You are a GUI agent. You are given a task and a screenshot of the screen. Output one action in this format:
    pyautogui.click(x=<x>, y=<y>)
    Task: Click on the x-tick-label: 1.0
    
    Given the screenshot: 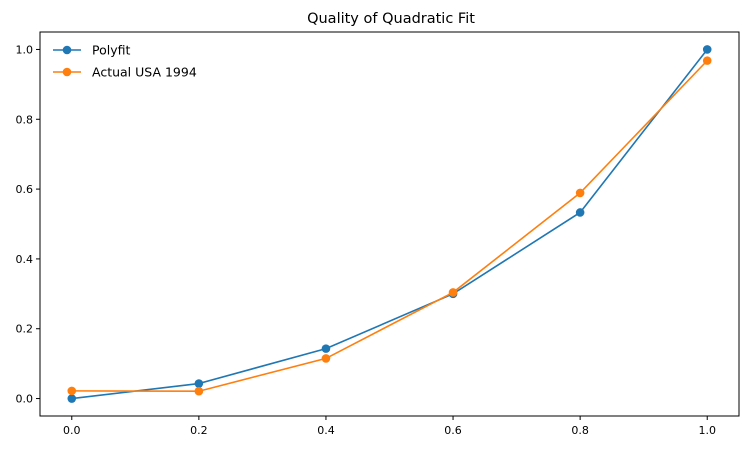 What is the action you would take?
    pyautogui.click(x=707, y=430)
    